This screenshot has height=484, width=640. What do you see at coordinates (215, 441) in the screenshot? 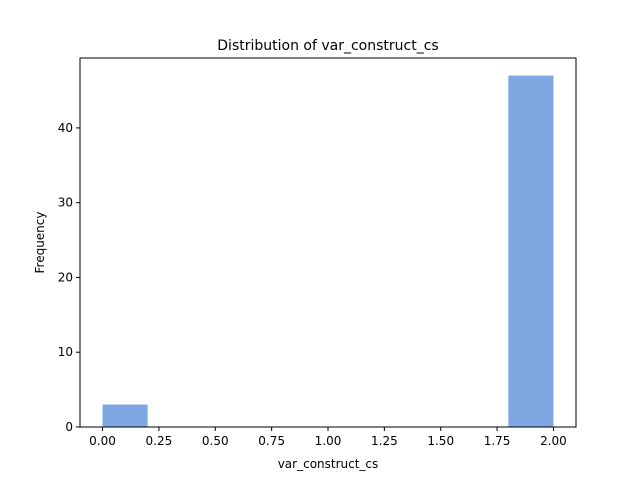
I see `x-tick-label: 0.50` at bounding box center [215, 441].